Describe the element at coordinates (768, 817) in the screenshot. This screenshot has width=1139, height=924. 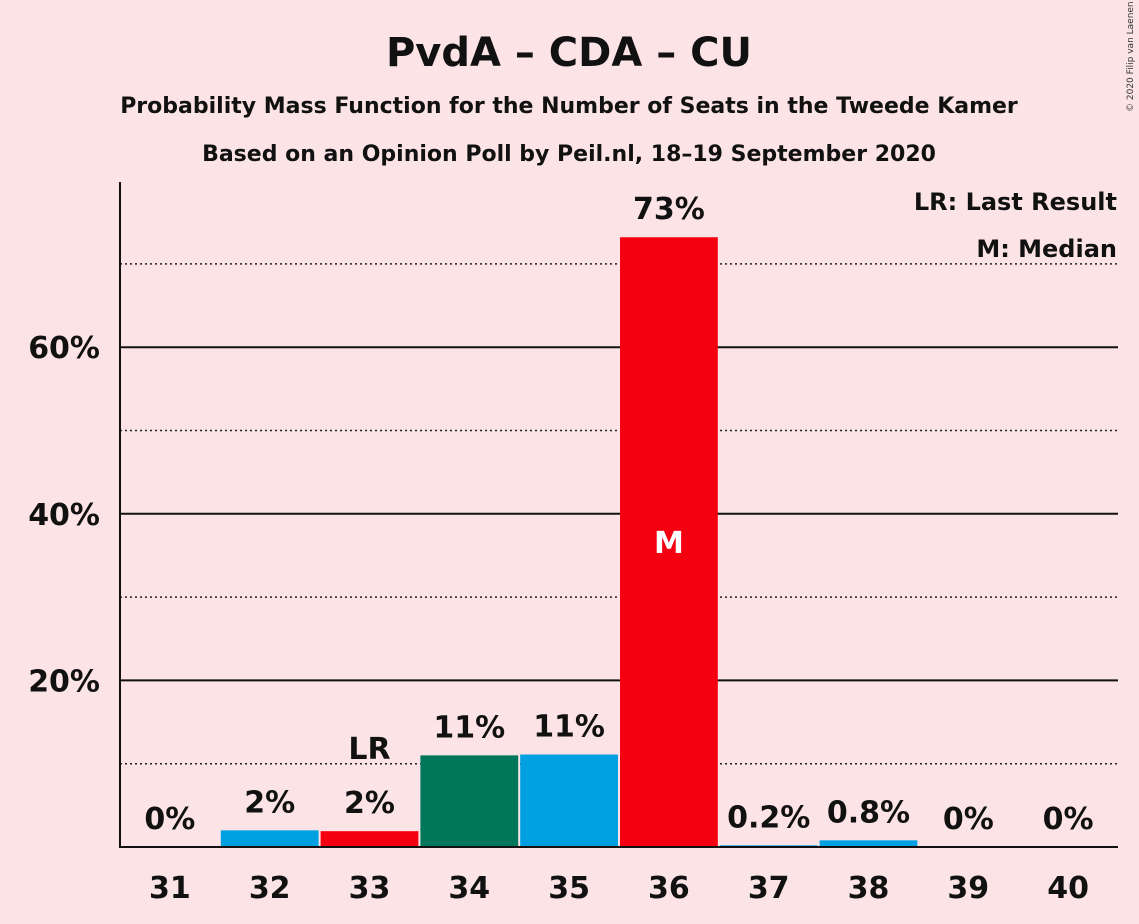
I see `value-label-37: 0.2%` at that location.